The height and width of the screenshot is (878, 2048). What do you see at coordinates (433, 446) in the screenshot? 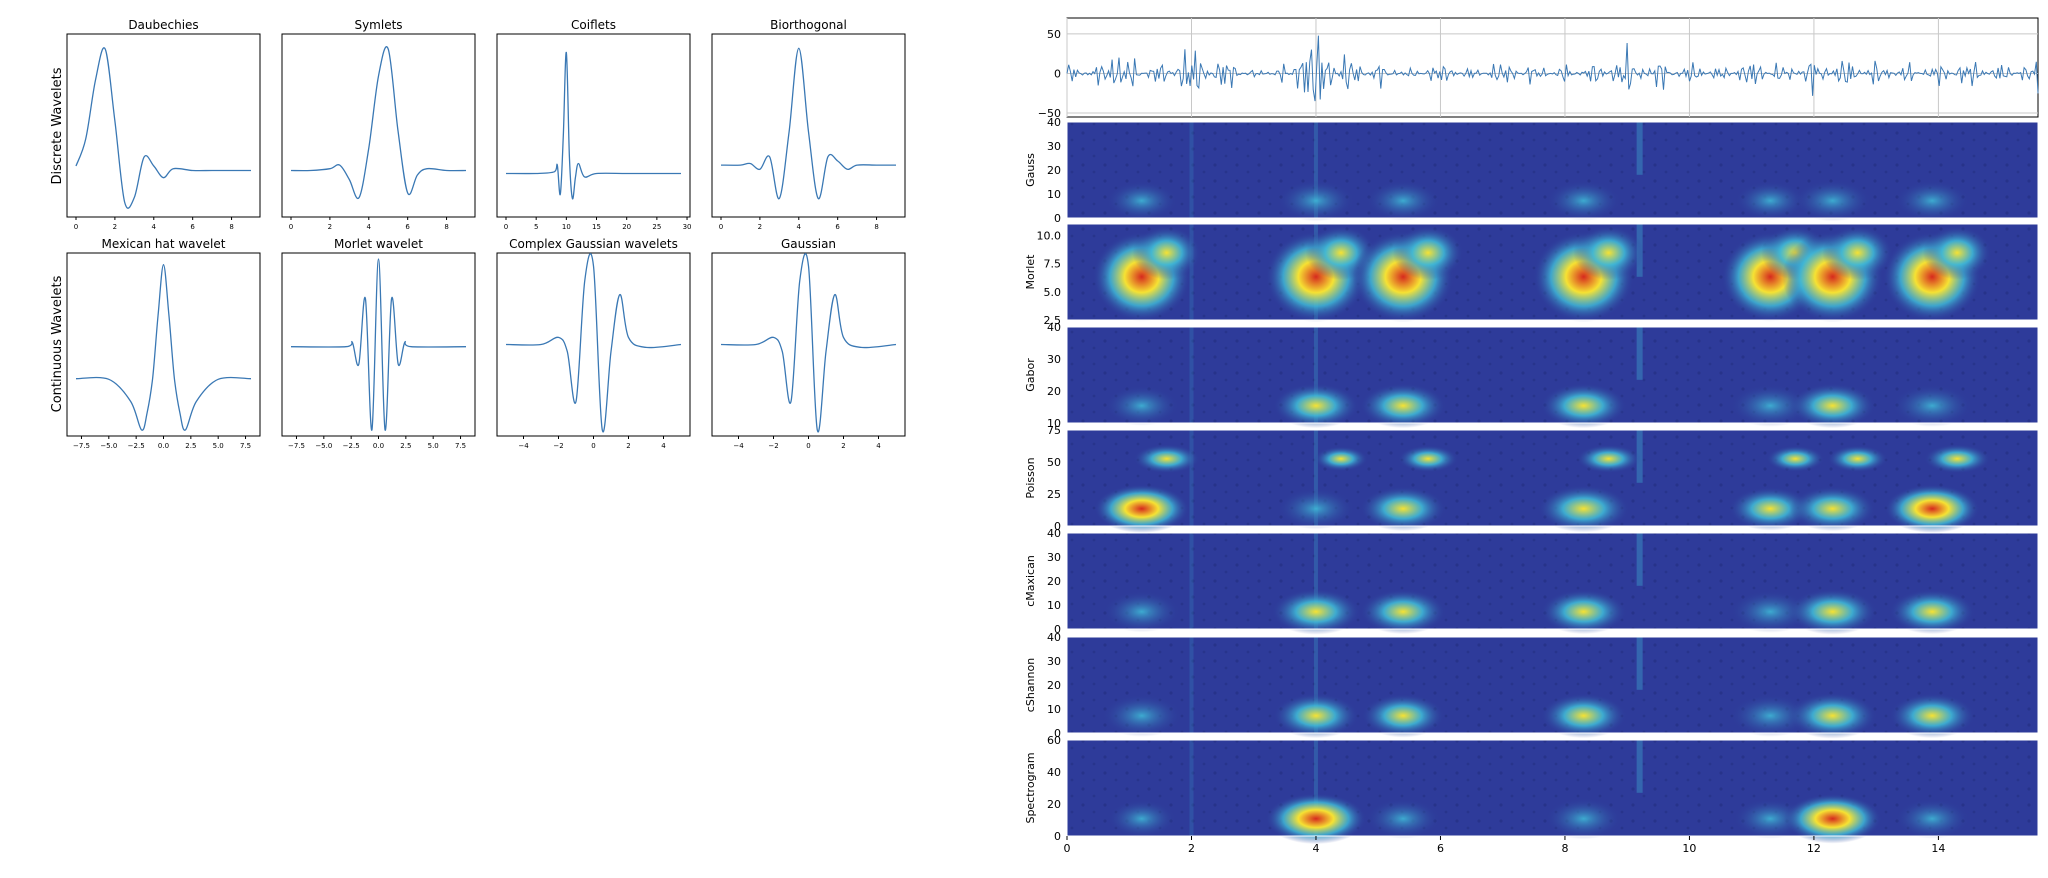
I see `x-tick-label: 5.0` at bounding box center [433, 446].